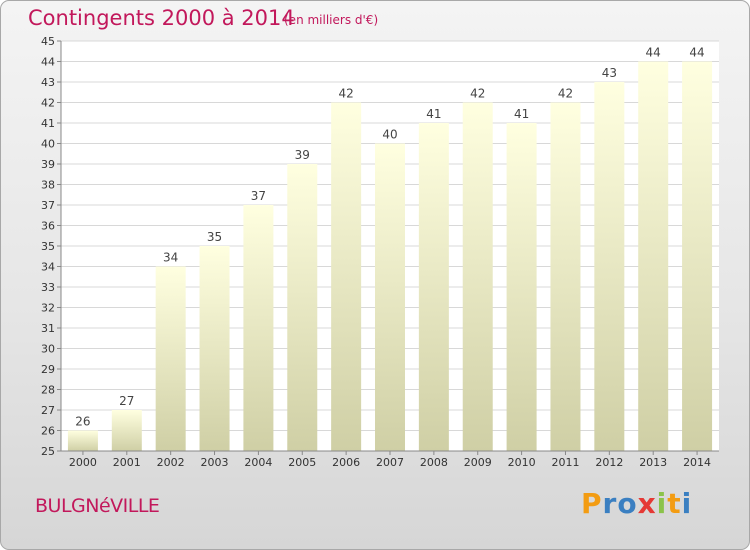  I want to click on x-tick-label: 2005, so click(302, 462).